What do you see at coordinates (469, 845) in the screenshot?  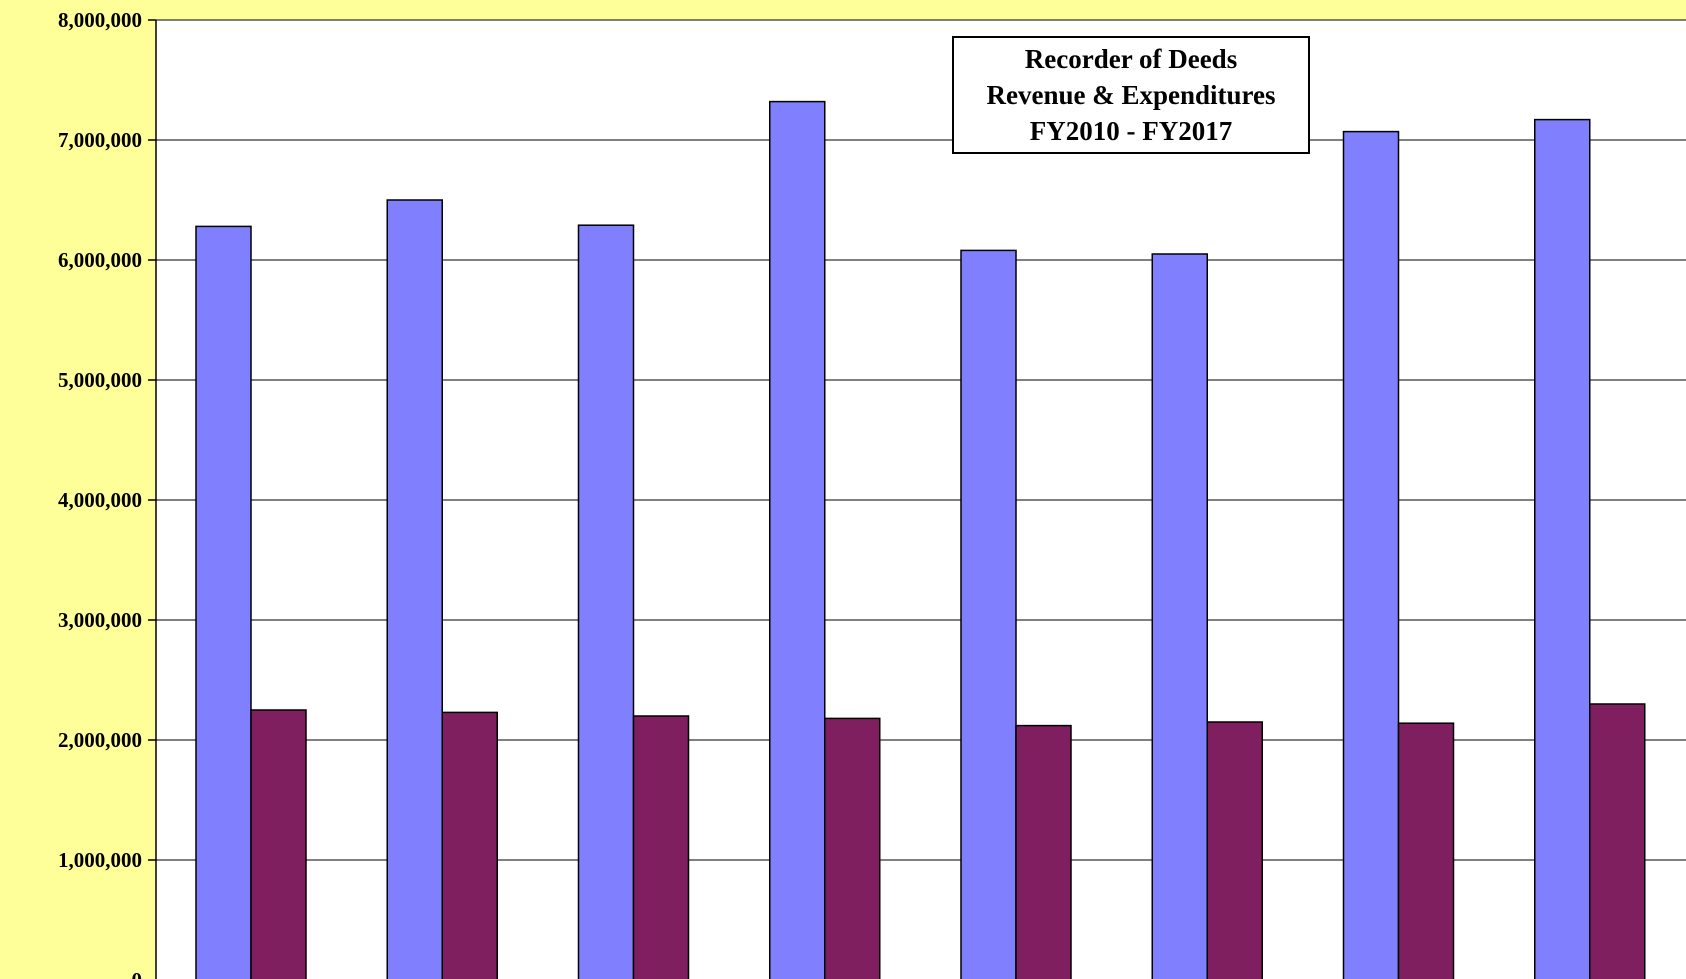 I see `bar-series-2-fy2011` at bounding box center [469, 845].